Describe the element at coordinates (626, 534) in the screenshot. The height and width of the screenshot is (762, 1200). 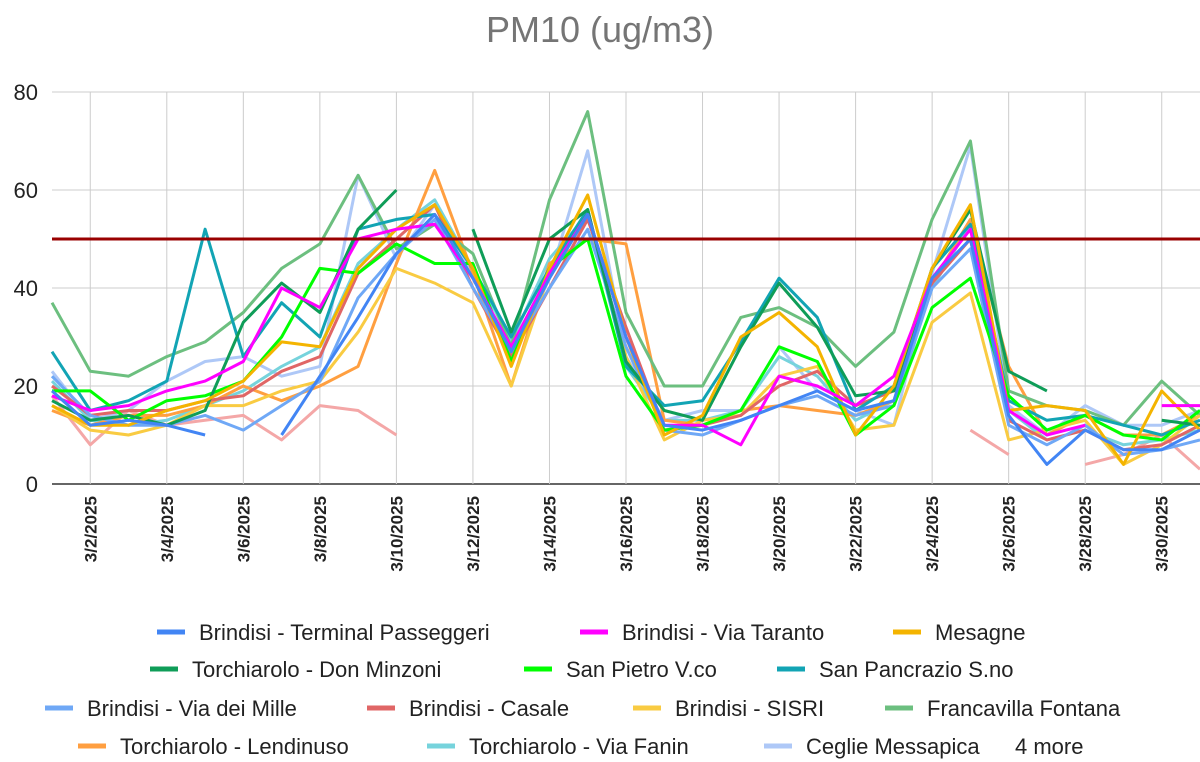
I see `x-tick-label: 3/16/2025` at that location.